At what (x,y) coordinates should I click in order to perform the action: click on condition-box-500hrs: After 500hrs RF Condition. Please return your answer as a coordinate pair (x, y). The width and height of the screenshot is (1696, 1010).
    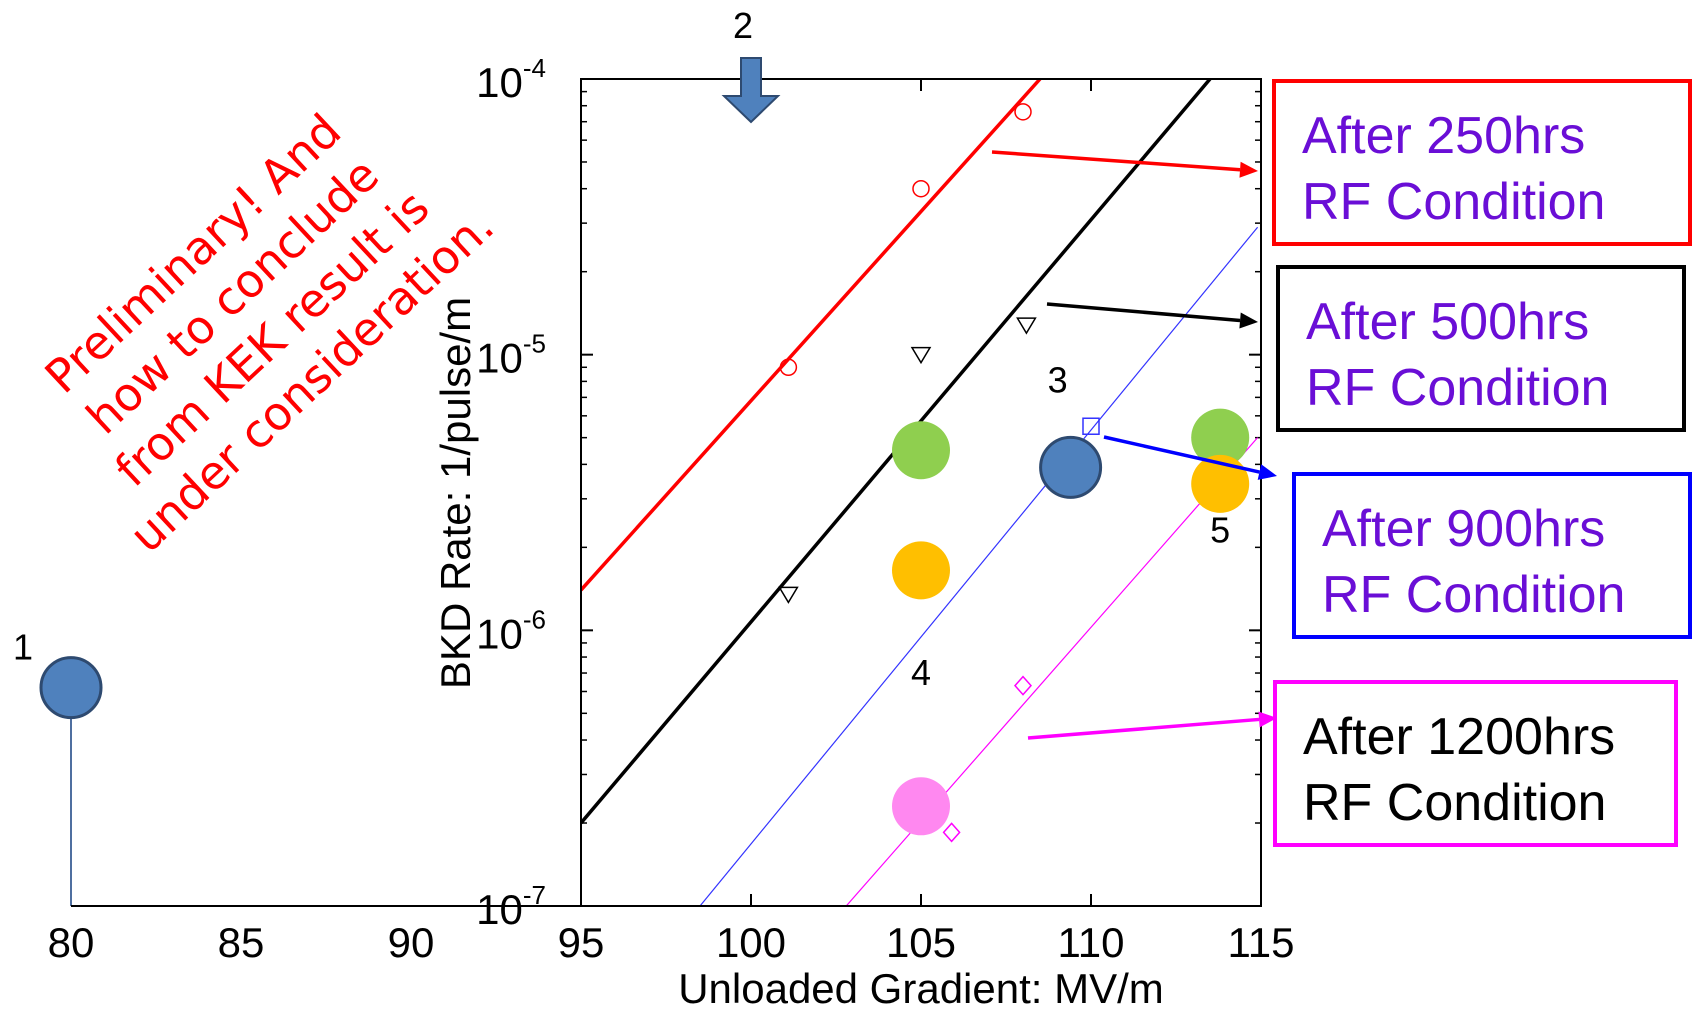
    Looking at the image, I should click on (1481, 348).